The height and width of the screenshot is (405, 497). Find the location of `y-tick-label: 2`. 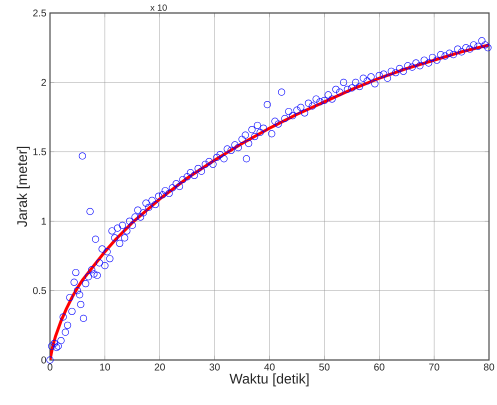

y-tick-label: 2 is located at coordinates (43, 82).